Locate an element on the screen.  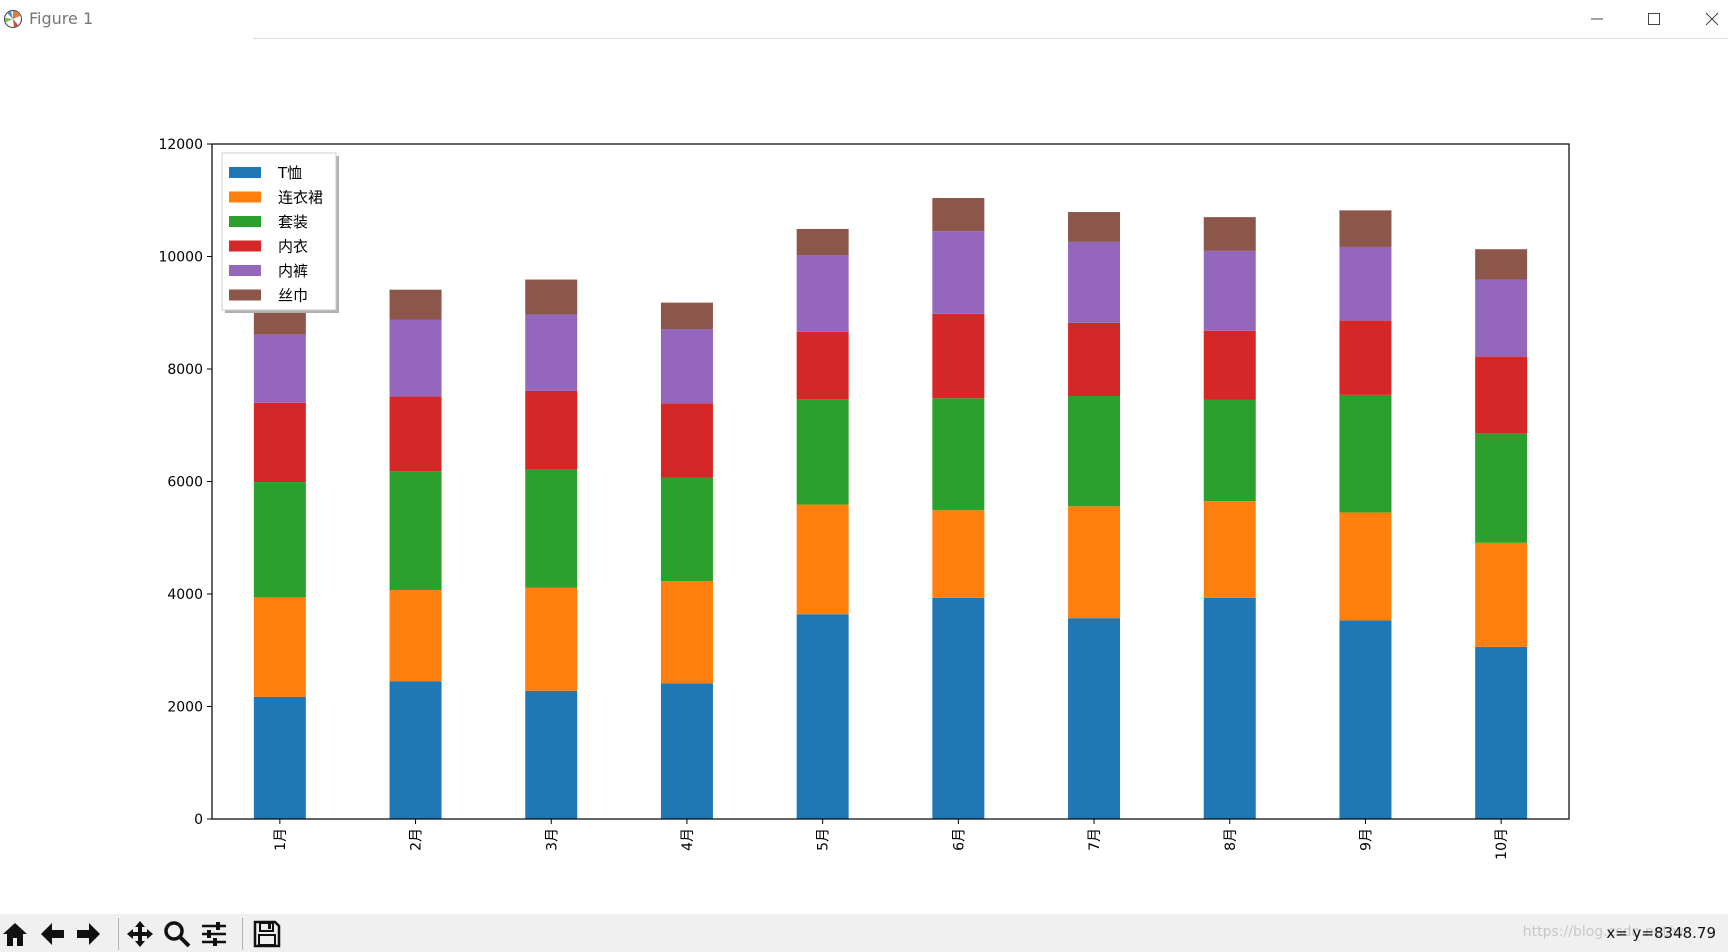
save-icon is located at coordinates (267, 934).